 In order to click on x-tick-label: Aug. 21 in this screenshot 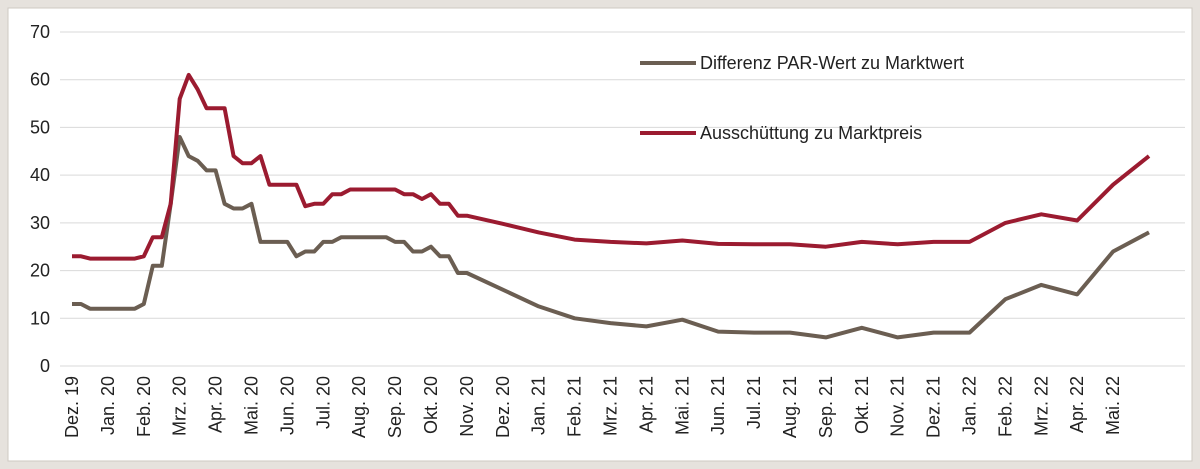, I will do `click(790, 407)`.